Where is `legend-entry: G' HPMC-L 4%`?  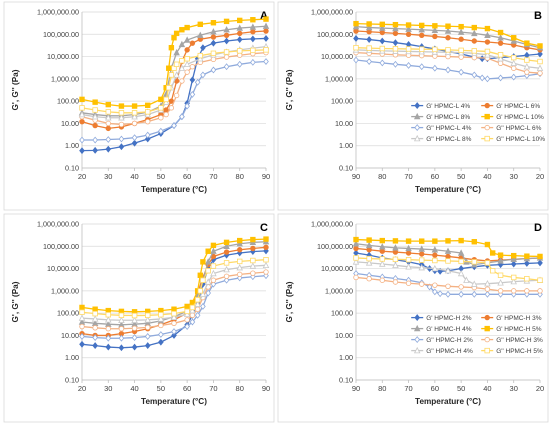 legend-entry: G' HPMC-L 4% is located at coordinates (440, 106).